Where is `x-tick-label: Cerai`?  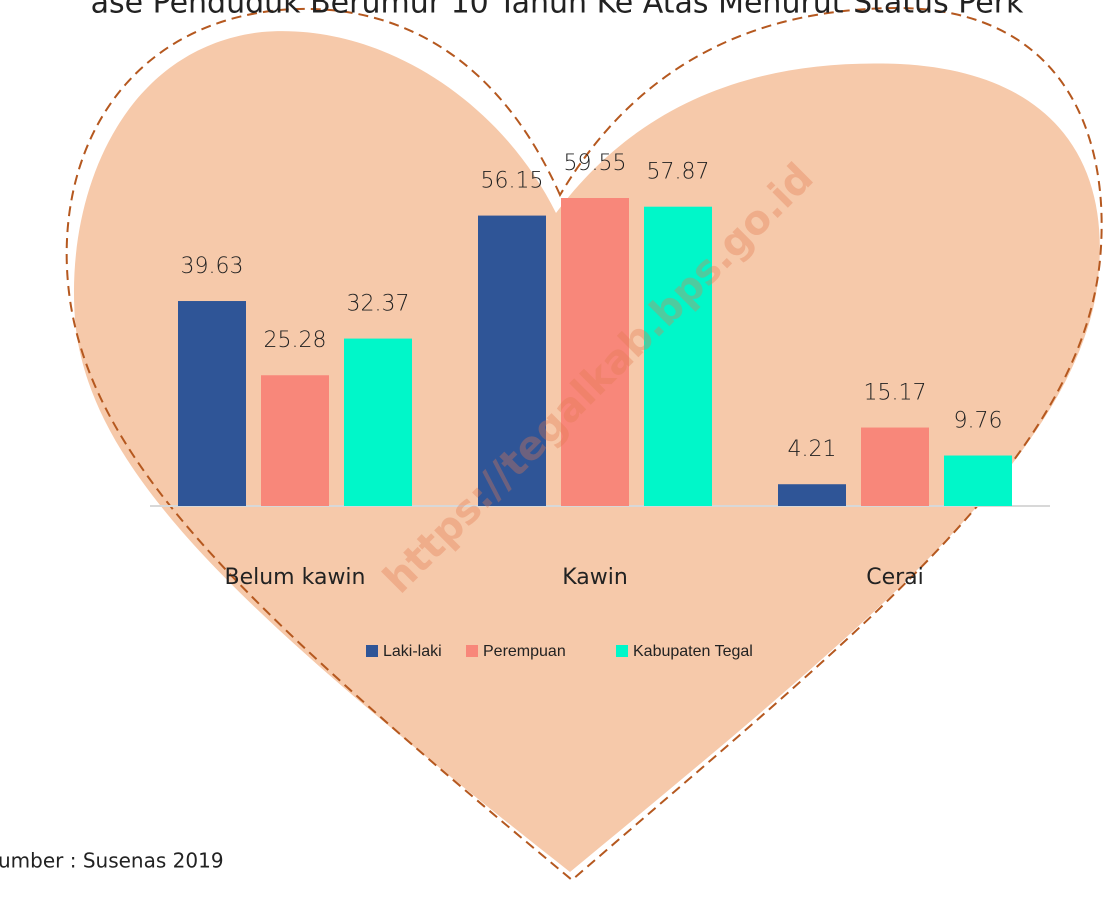
x-tick-label: Cerai is located at coordinates (895, 577).